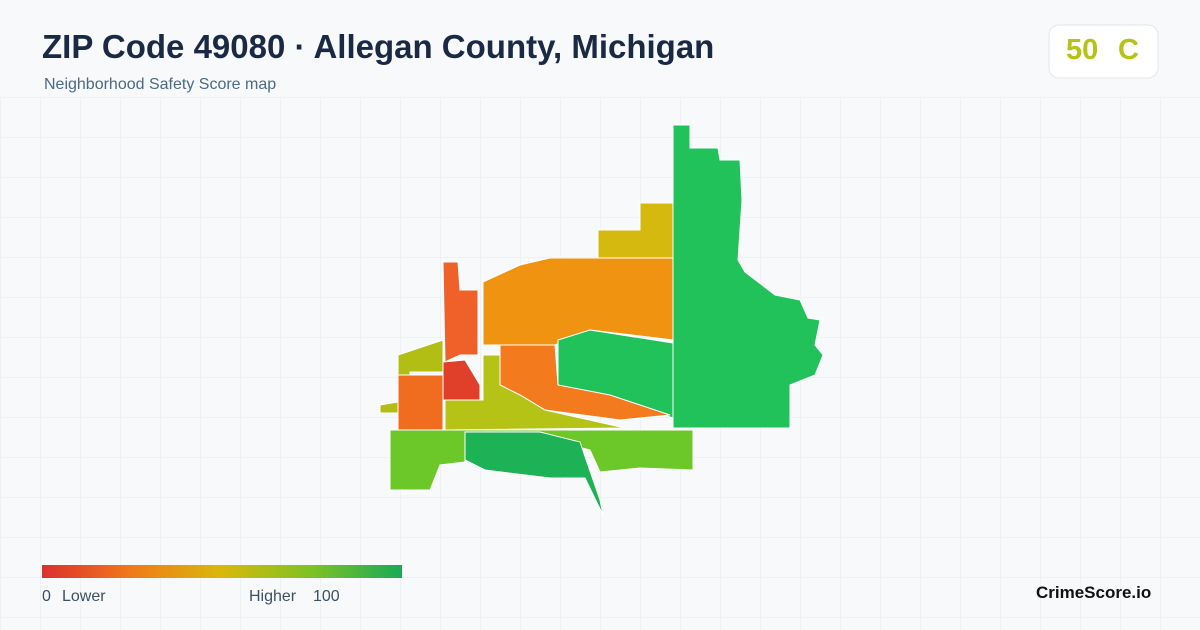 Image resolution: width=1200 pixels, height=630 pixels. I want to click on brand: CrimeScore.io, so click(1094, 592).